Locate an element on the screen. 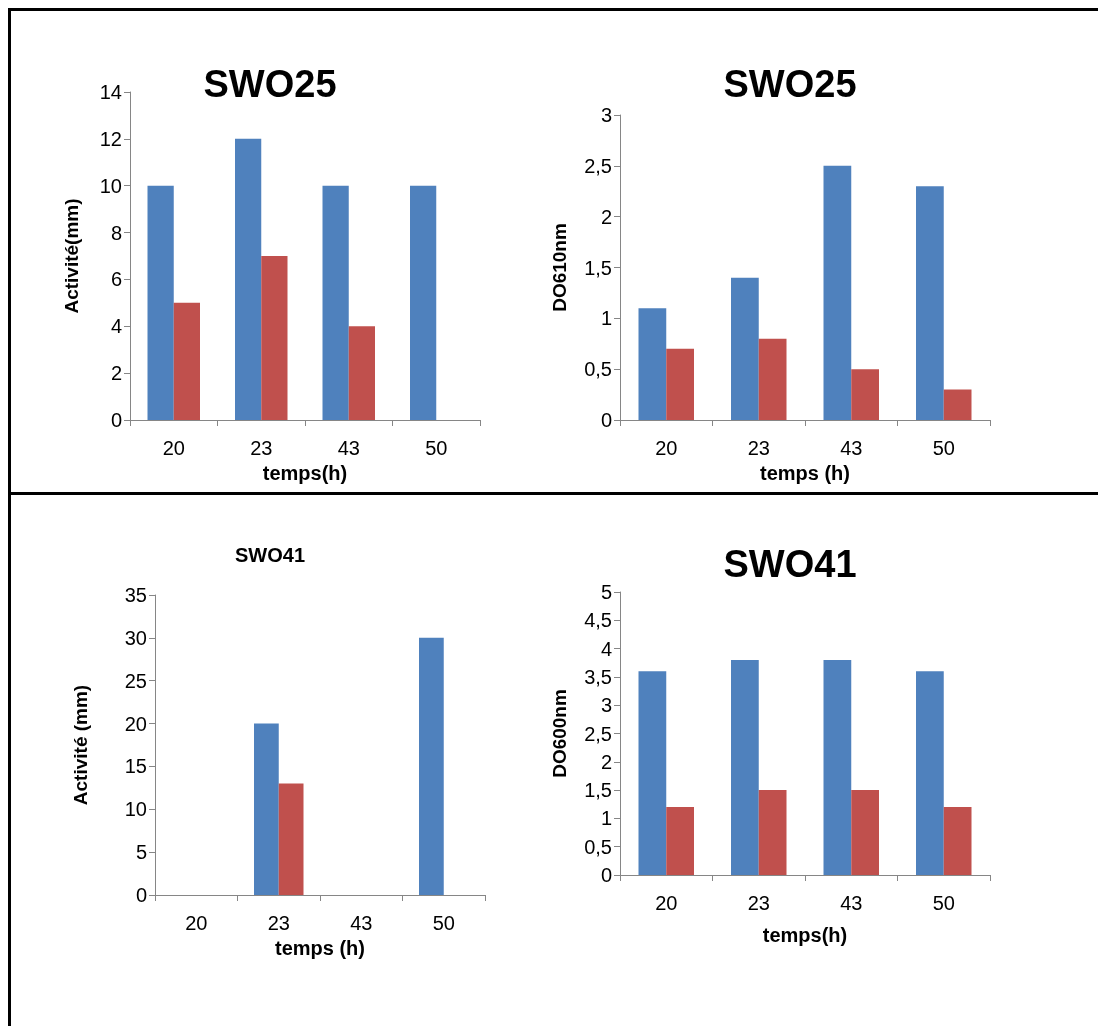 This screenshot has width=1098, height=1026. y-tick-label: 6 is located at coordinates (116, 279).